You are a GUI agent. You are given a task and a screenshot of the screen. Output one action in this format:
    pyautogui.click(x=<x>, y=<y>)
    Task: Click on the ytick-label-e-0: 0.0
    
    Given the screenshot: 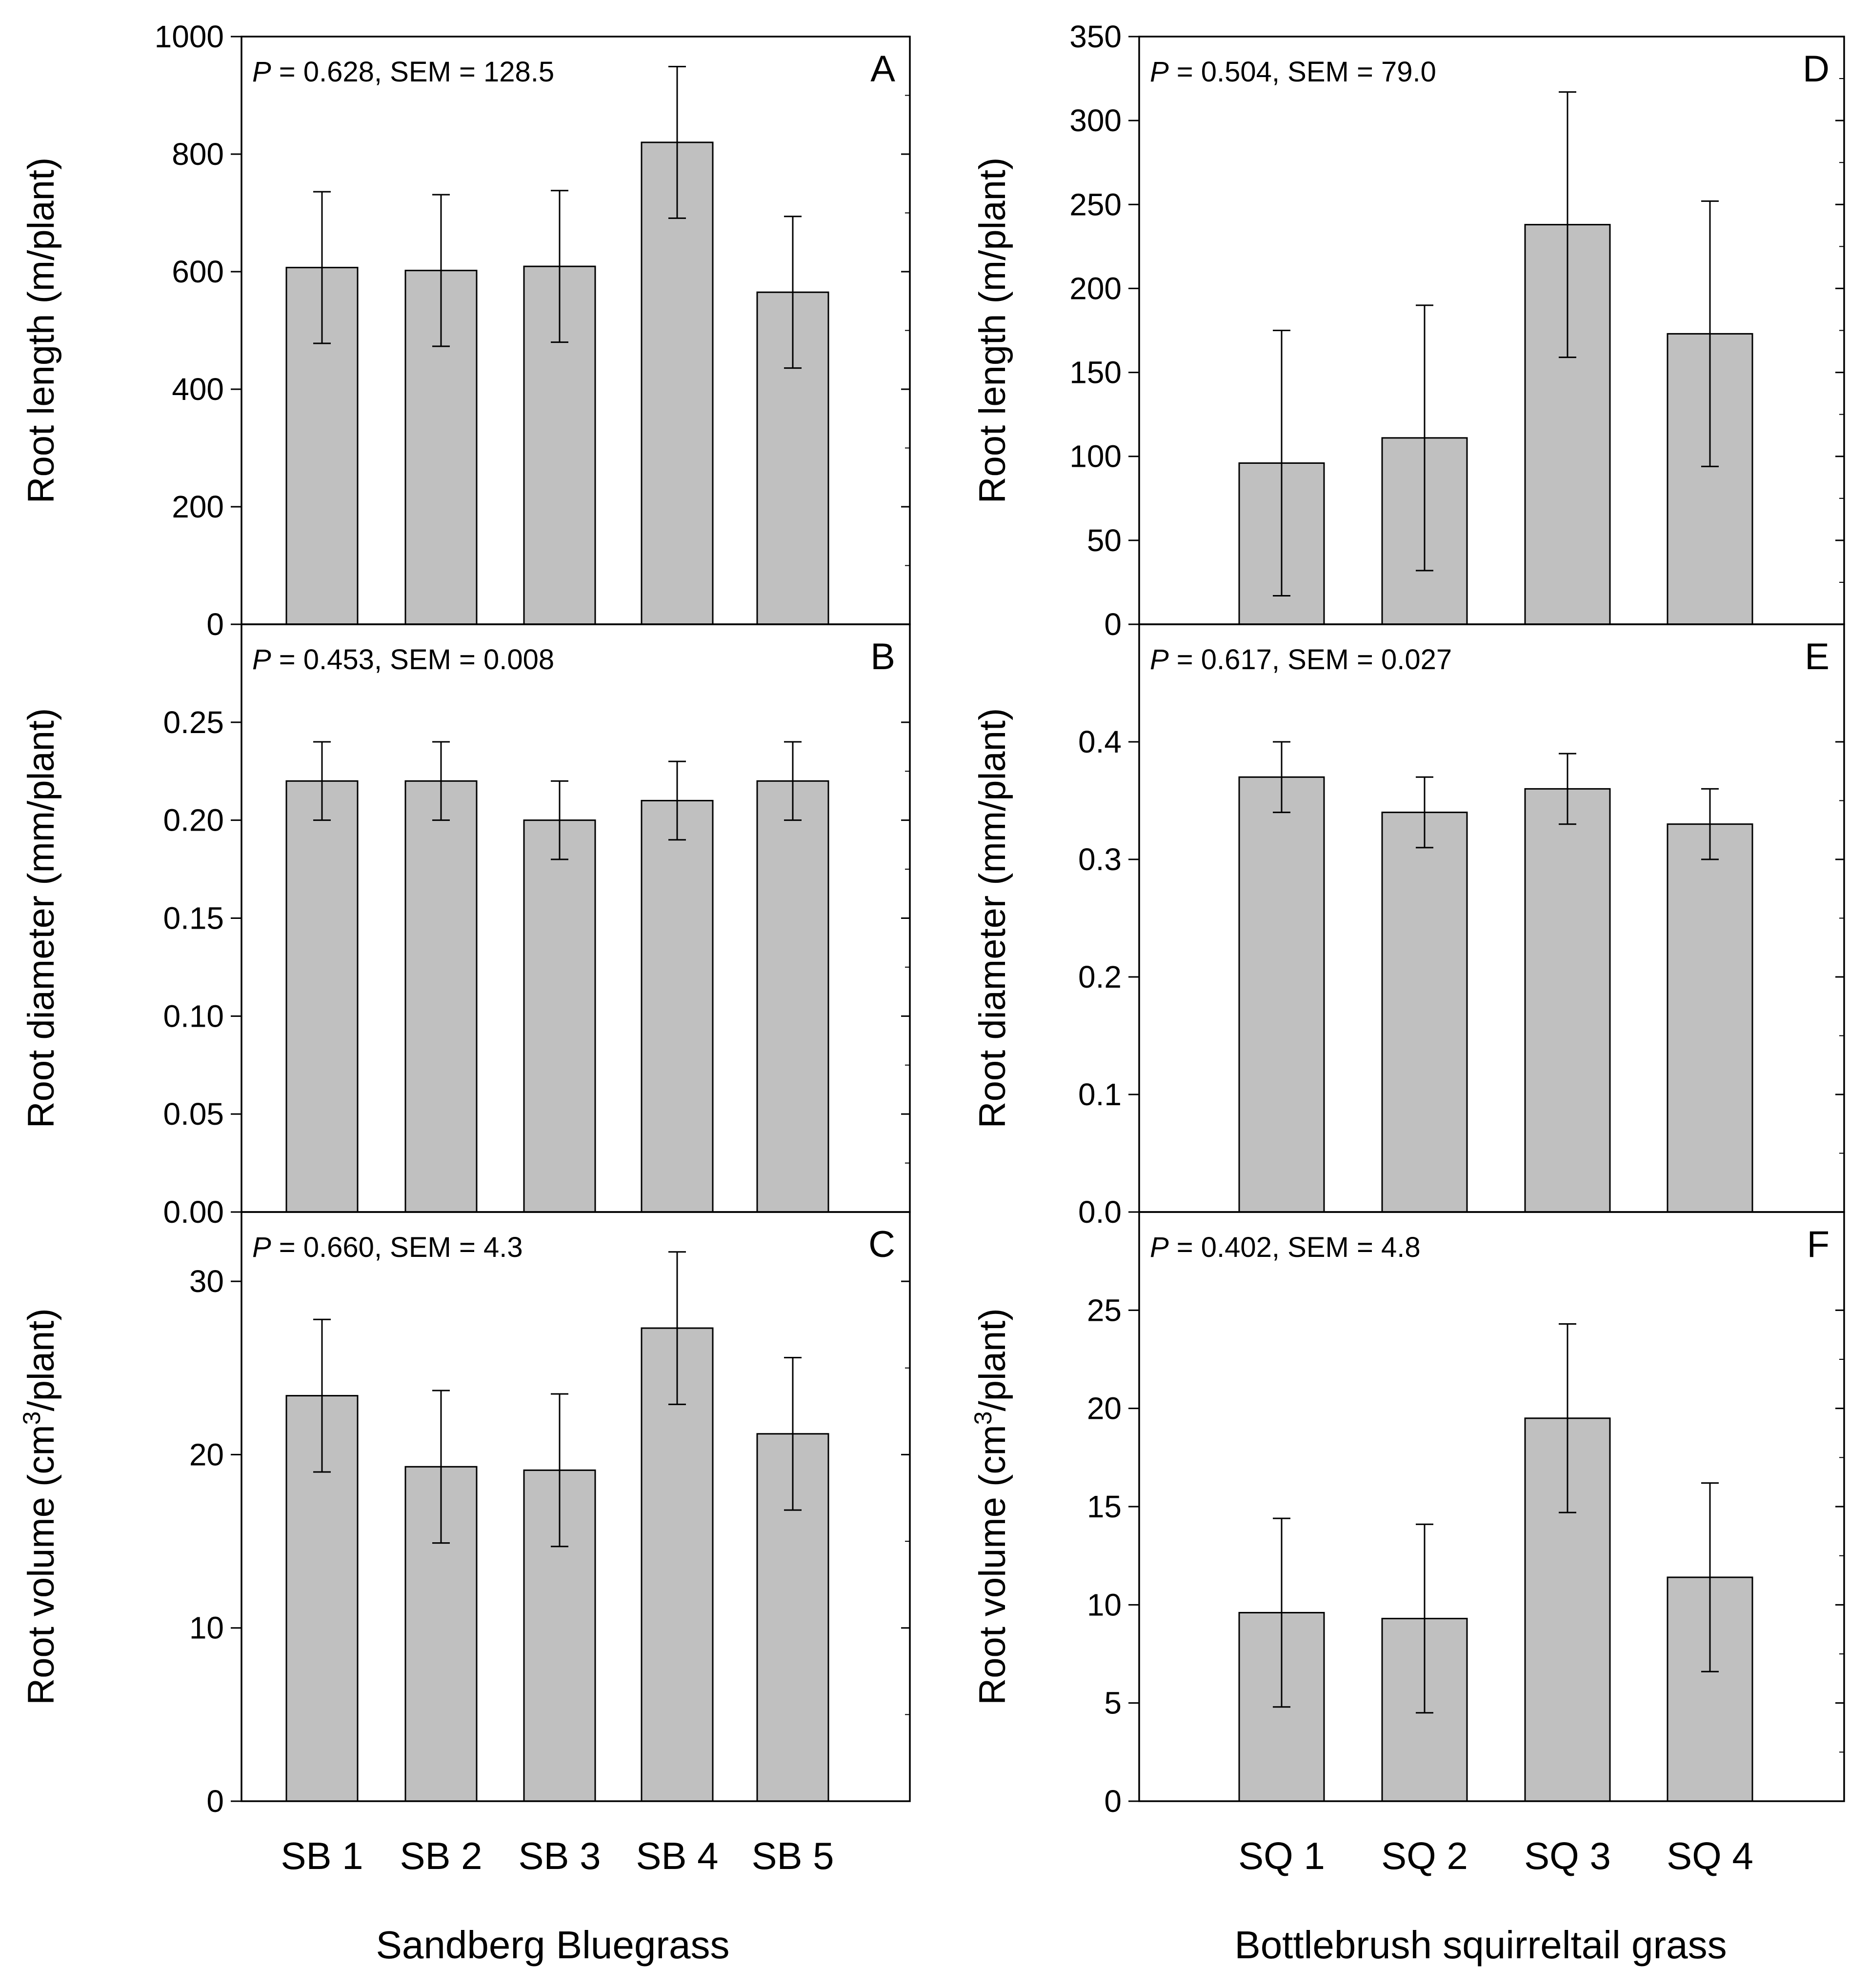 What is the action you would take?
    pyautogui.click(x=1100, y=1212)
    